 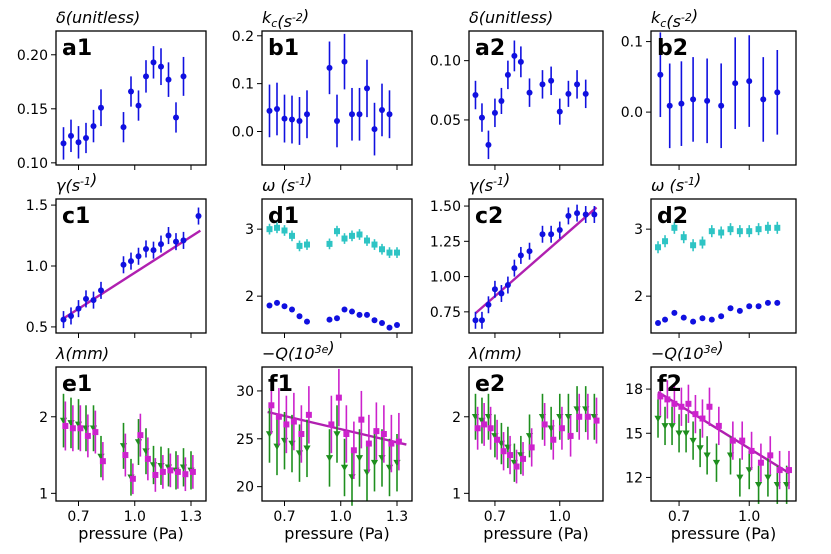 I want to click on panel-b2: kc(s-2) 0.0 0.1 b2, so click(x=709, y=88).